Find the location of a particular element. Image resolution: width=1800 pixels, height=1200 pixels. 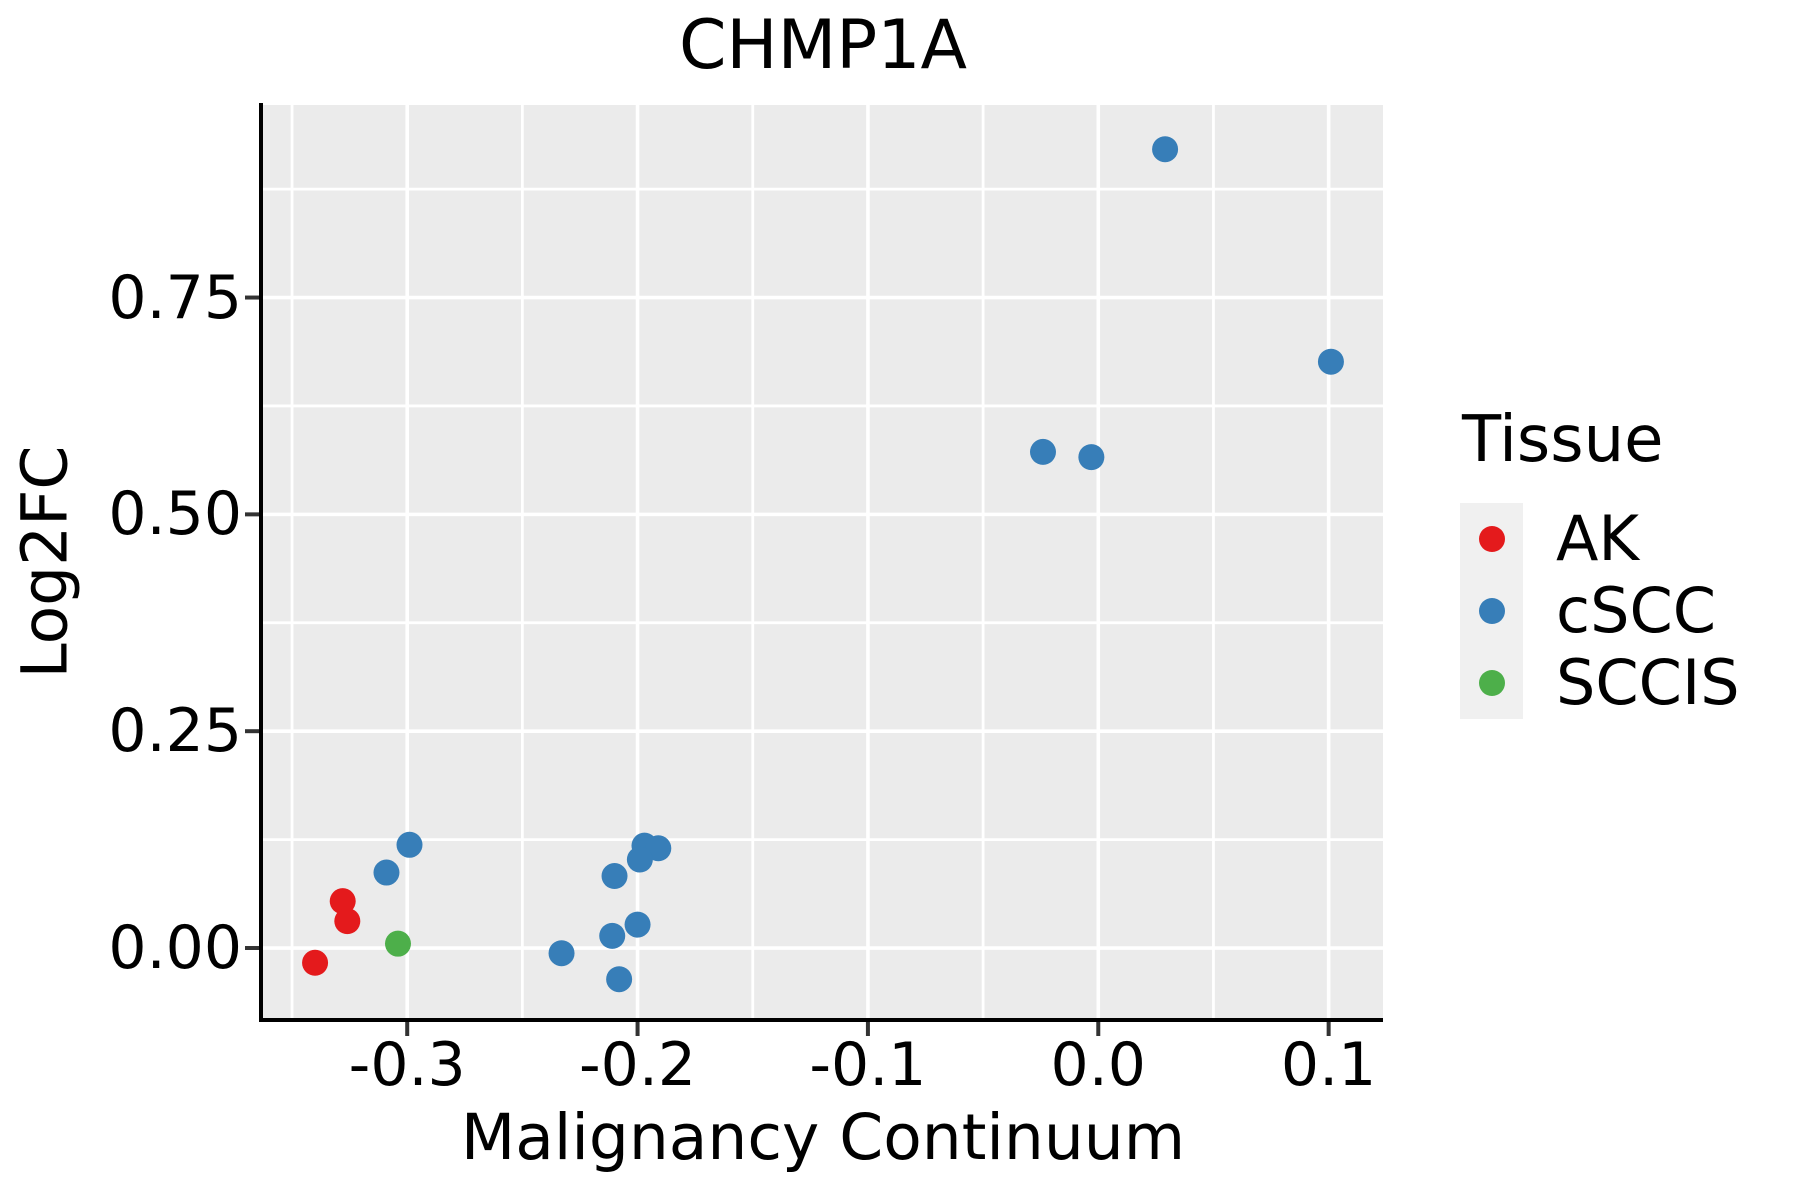

series-AK is located at coordinates (331, 932).